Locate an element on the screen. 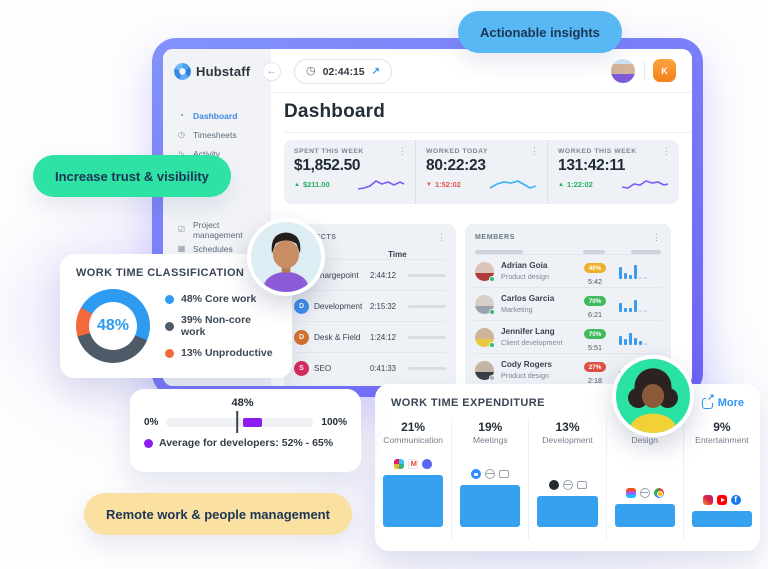 The image size is (768, 569). slider-value-label: 48% is located at coordinates (242, 403).